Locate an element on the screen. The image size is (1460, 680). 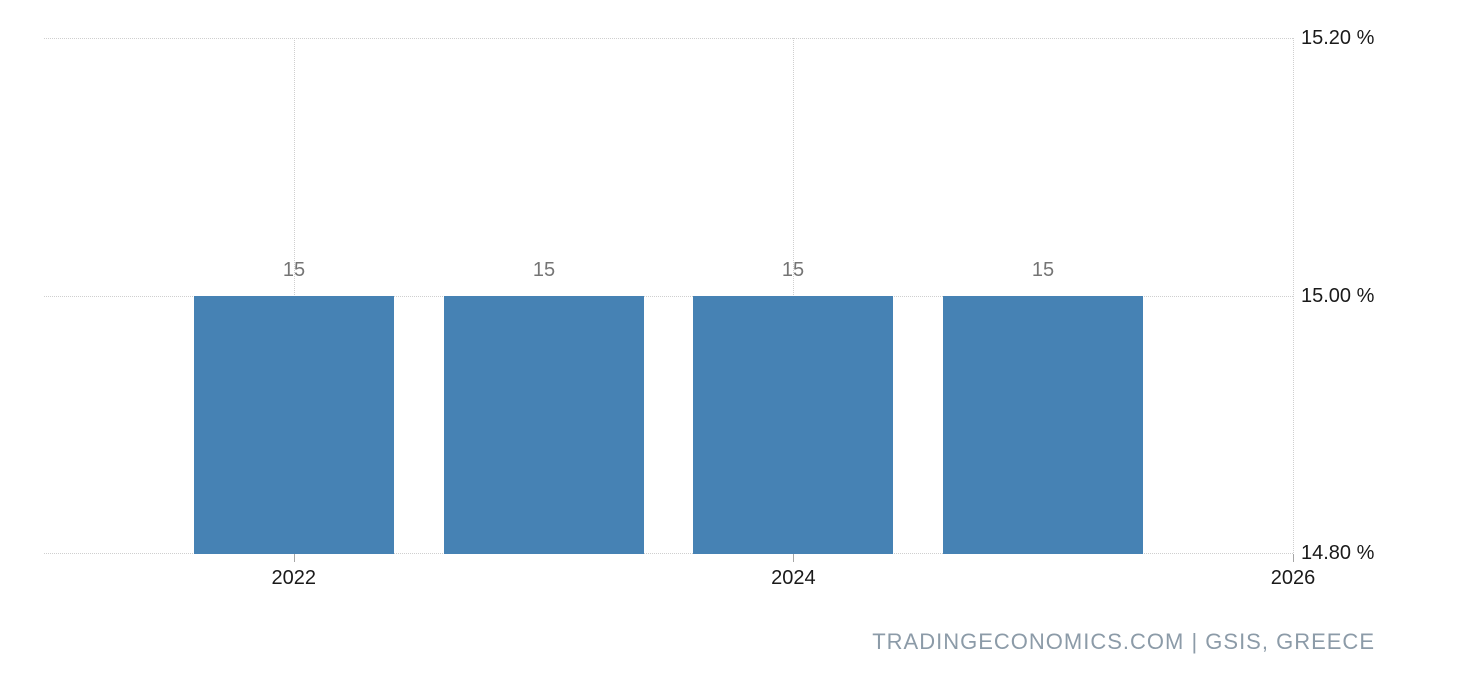
x-axis-tick-label: 2026 is located at coordinates (1293, 578).